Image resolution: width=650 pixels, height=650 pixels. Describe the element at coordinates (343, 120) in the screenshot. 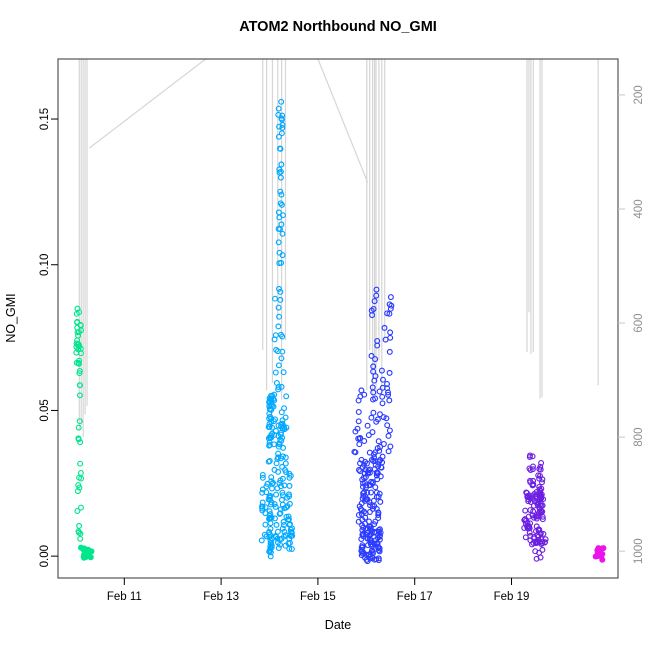

I see `altitude-segment` at that location.